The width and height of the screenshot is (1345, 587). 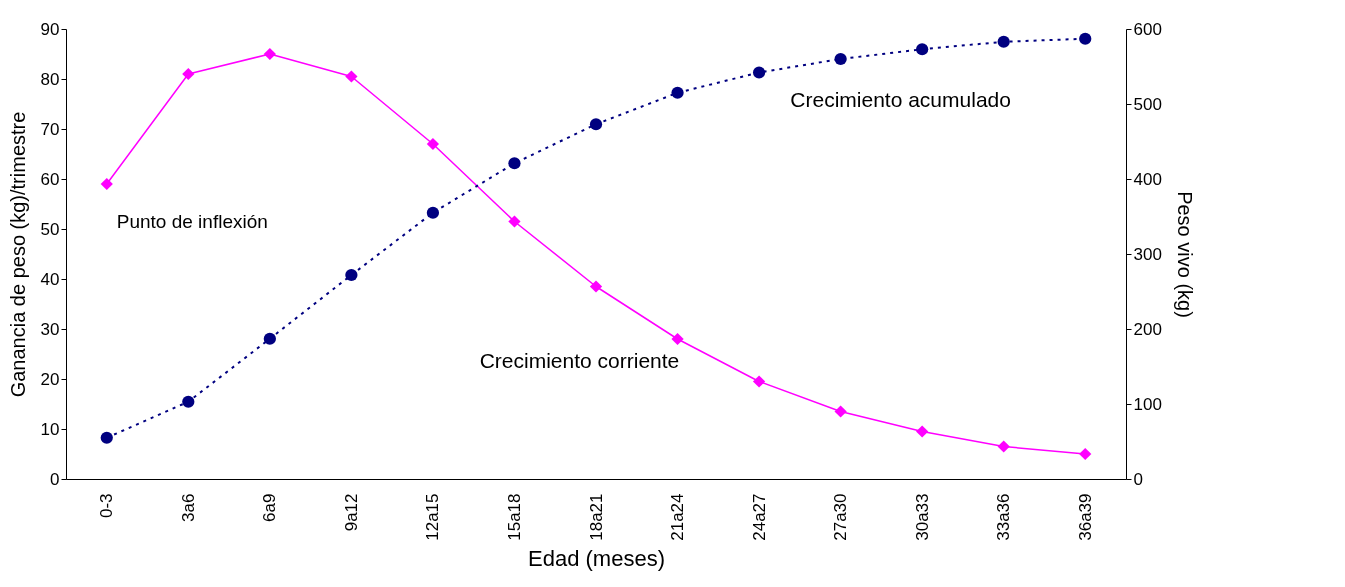 I want to click on y-tick-label: 40, so click(x=50, y=279).